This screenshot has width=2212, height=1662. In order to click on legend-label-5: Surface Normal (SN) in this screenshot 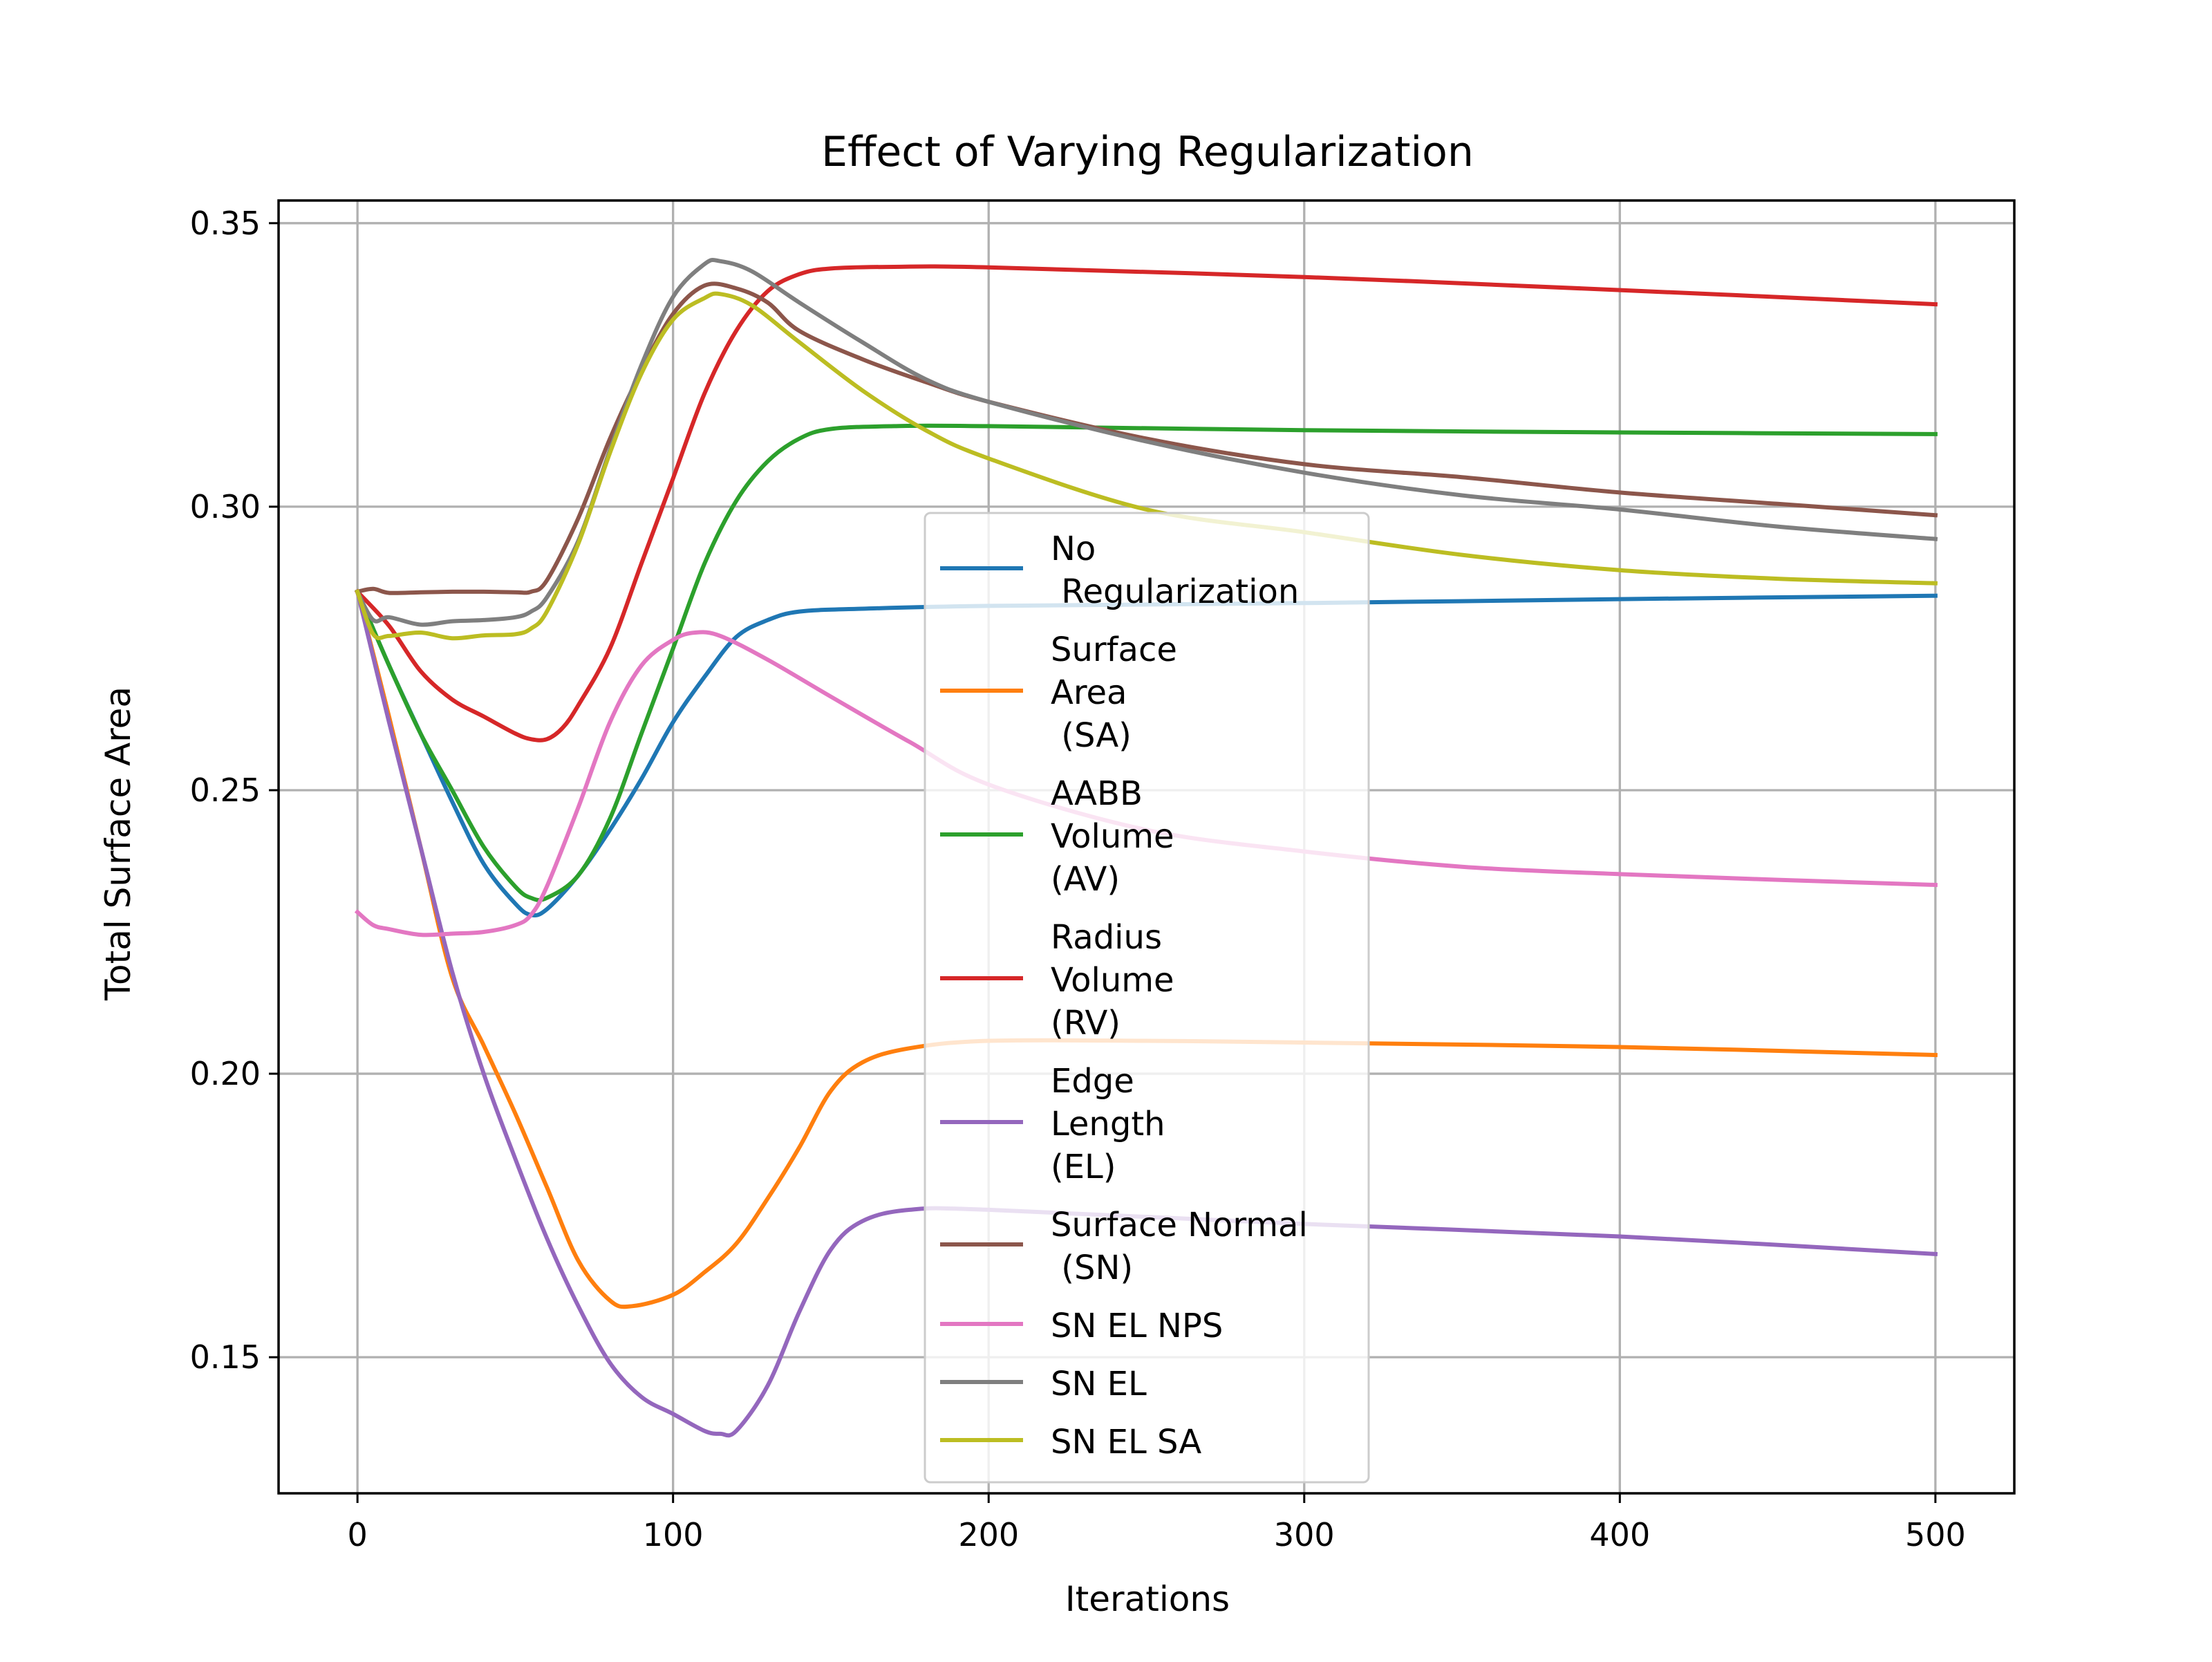, I will do `click(1179, 1246)`.